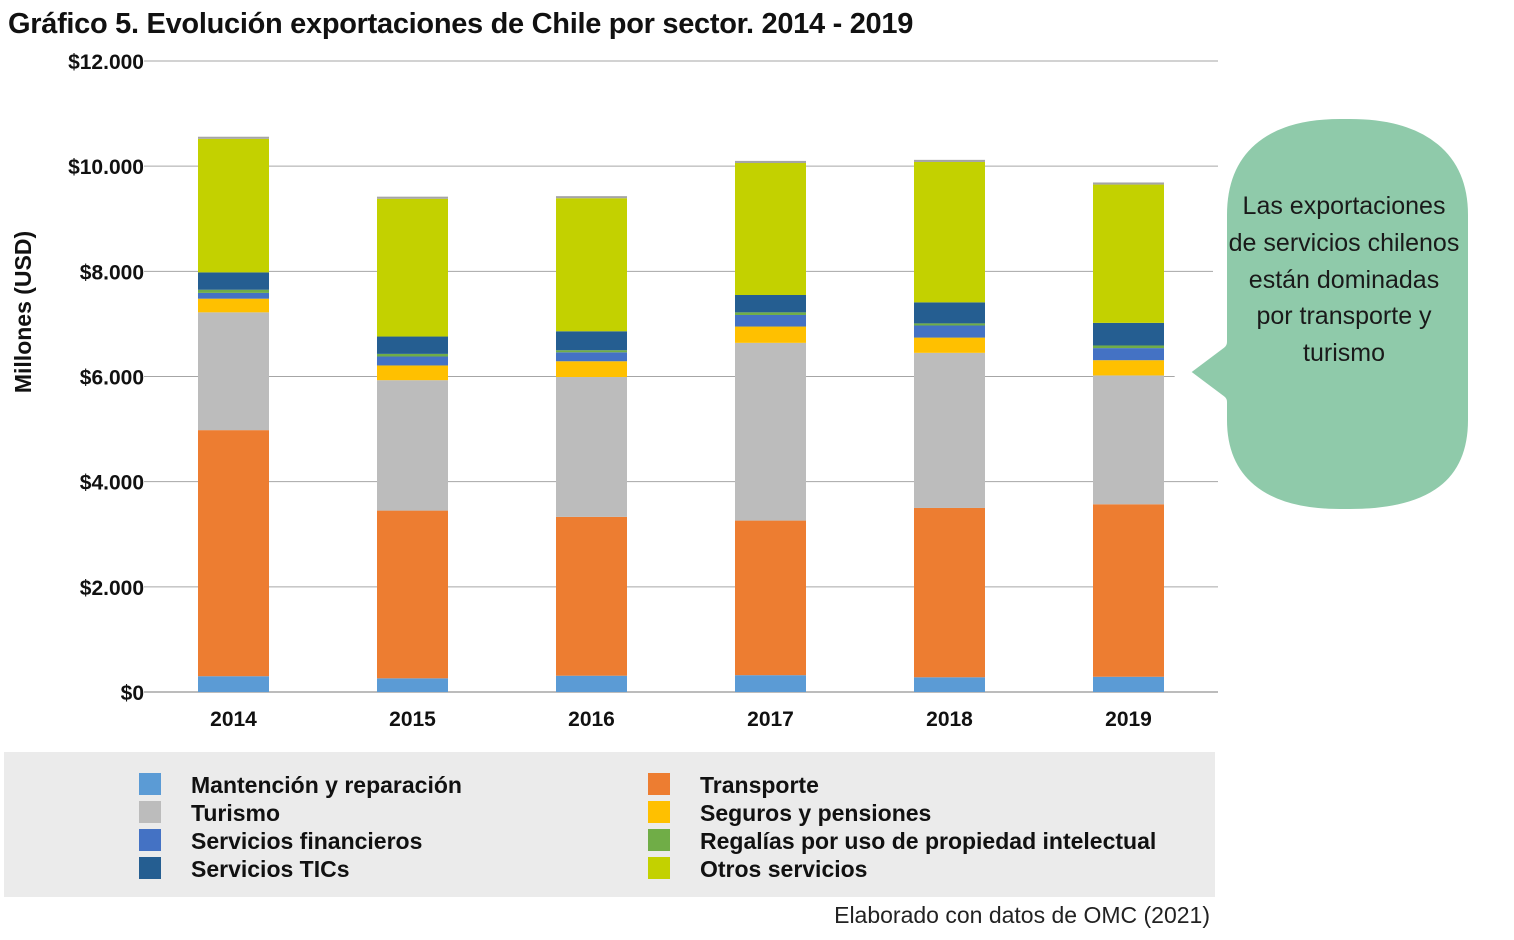 The image size is (1514, 940). What do you see at coordinates (112, 483) in the screenshot?
I see `y-tick-label: $4.000` at bounding box center [112, 483].